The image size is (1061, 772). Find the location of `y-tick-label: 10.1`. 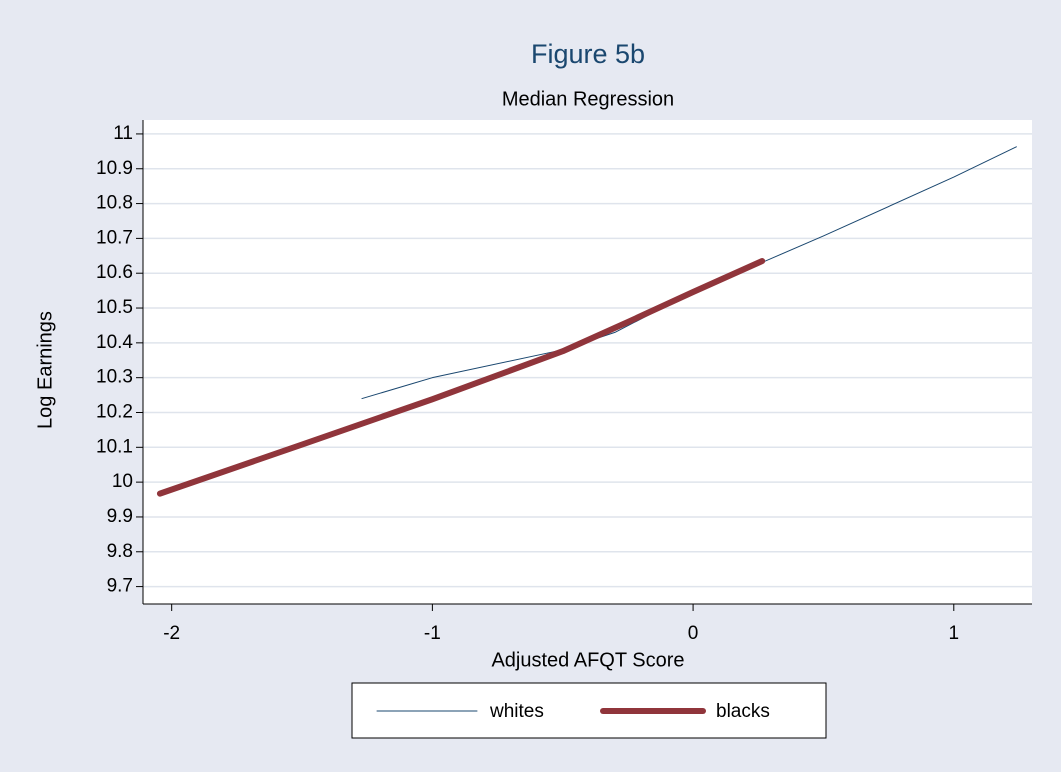

y-tick-label: 10.1 is located at coordinates (114, 446).